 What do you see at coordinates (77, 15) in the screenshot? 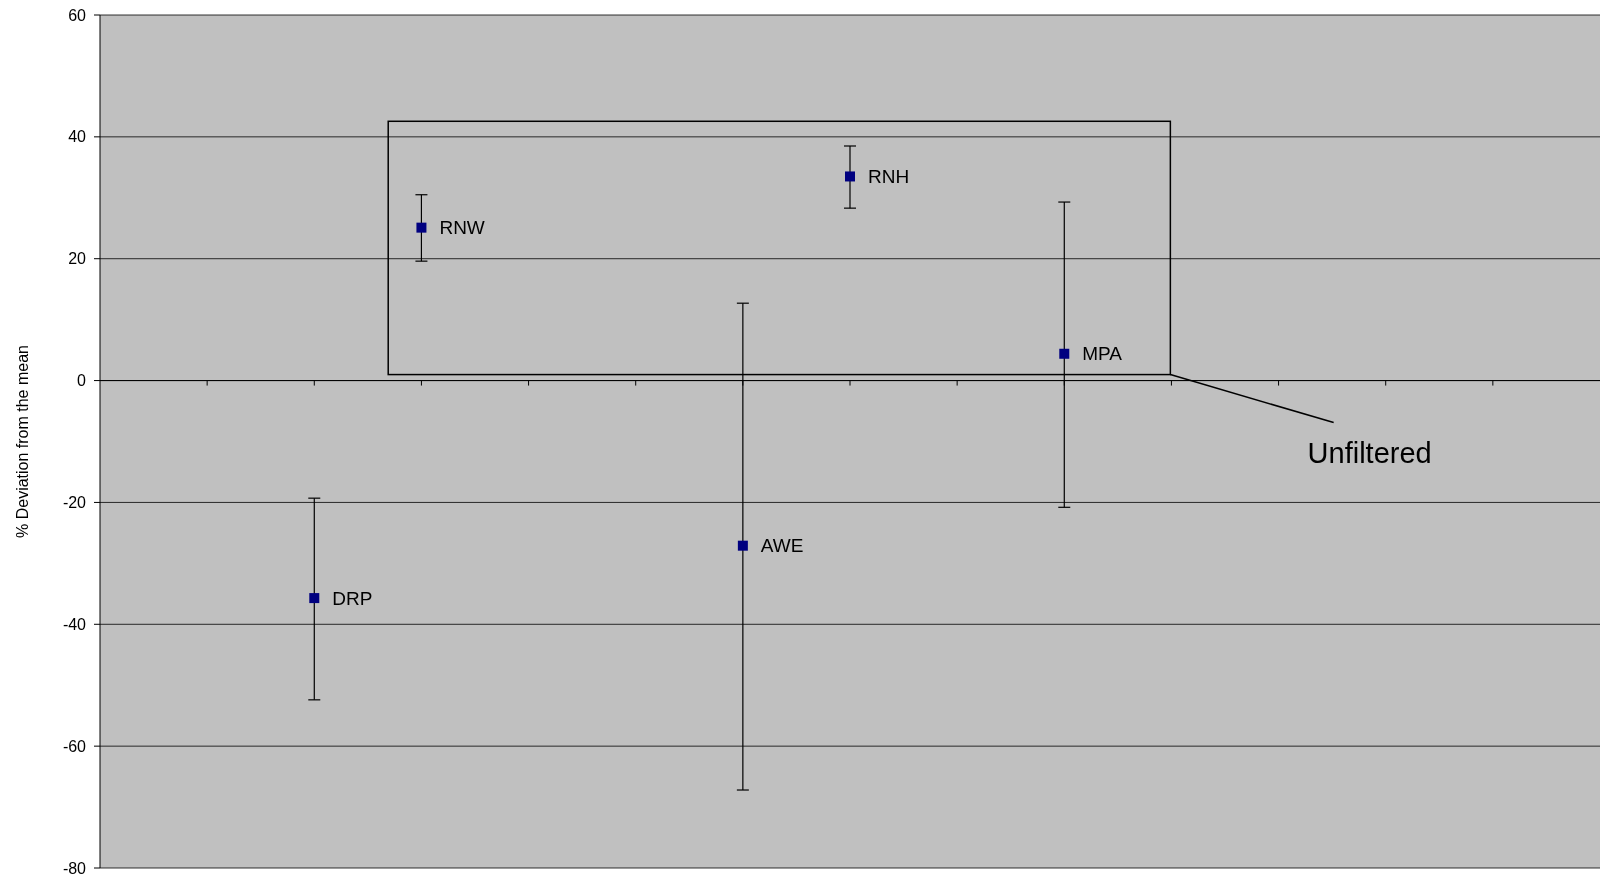
I see `y-tick-label: 60` at bounding box center [77, 15].